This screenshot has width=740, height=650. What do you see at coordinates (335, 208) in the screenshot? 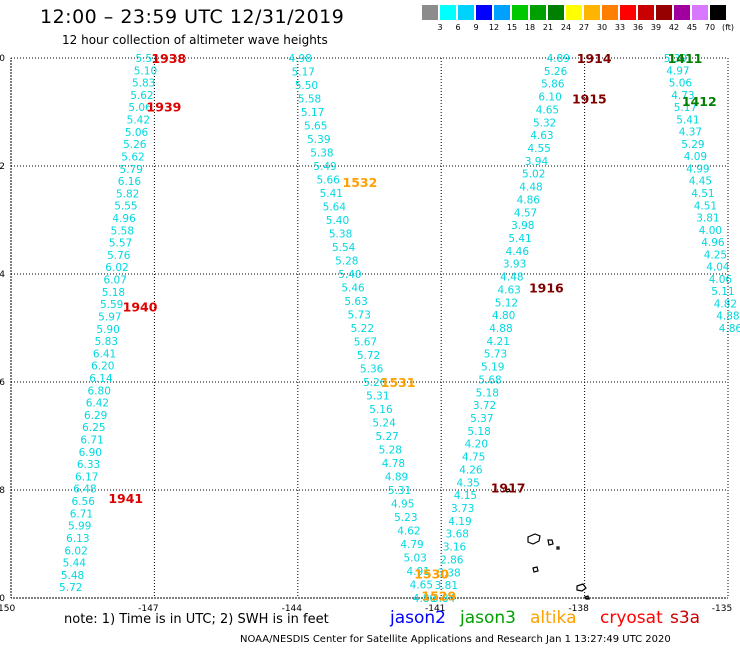
I see `wave-height-value: 5.64` at bounding box center [335, 208].